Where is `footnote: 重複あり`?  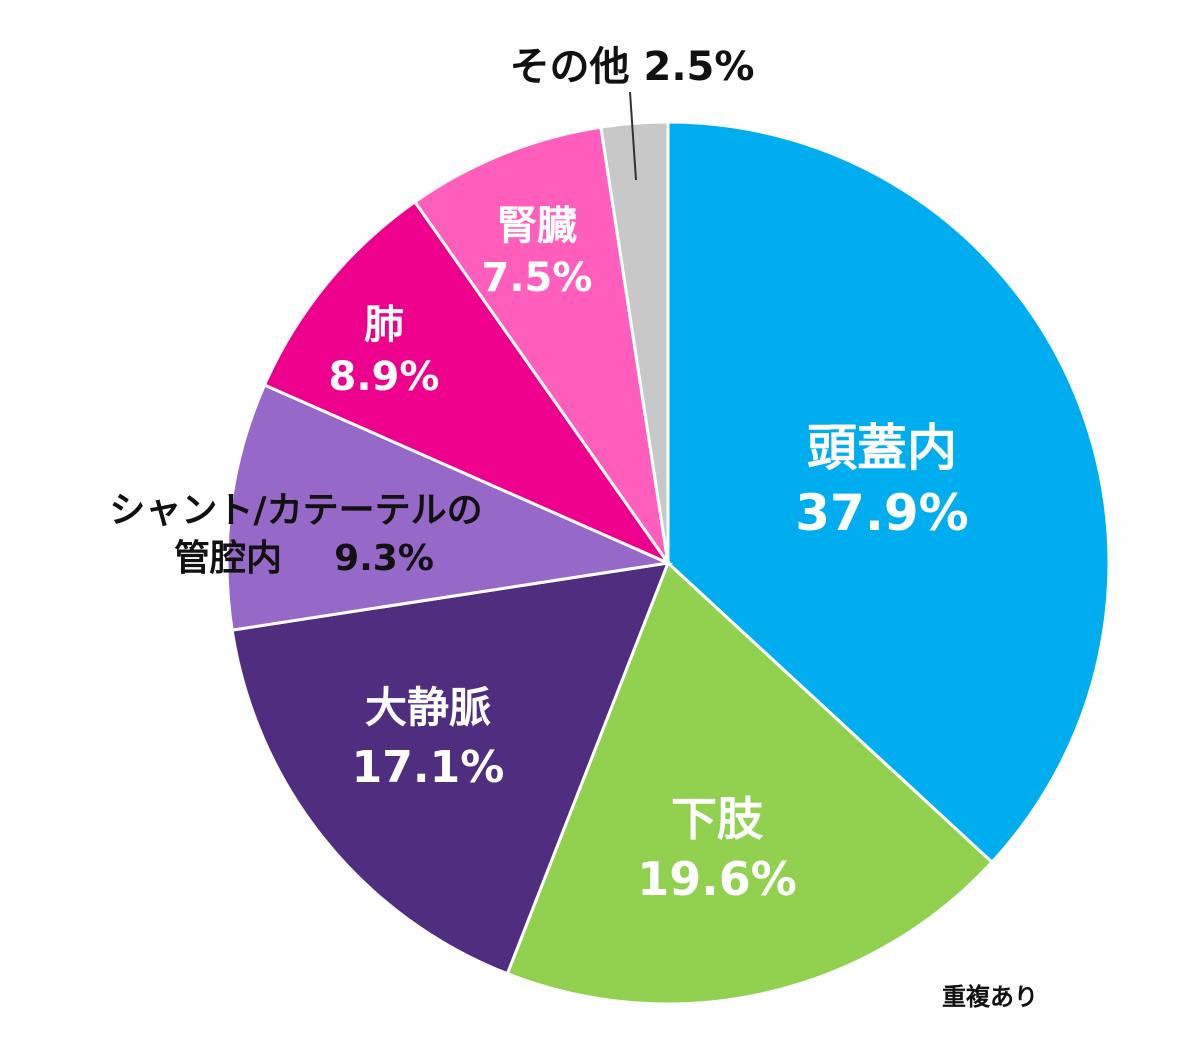
footnote: 重複あり is located at coordinates (990, 997).